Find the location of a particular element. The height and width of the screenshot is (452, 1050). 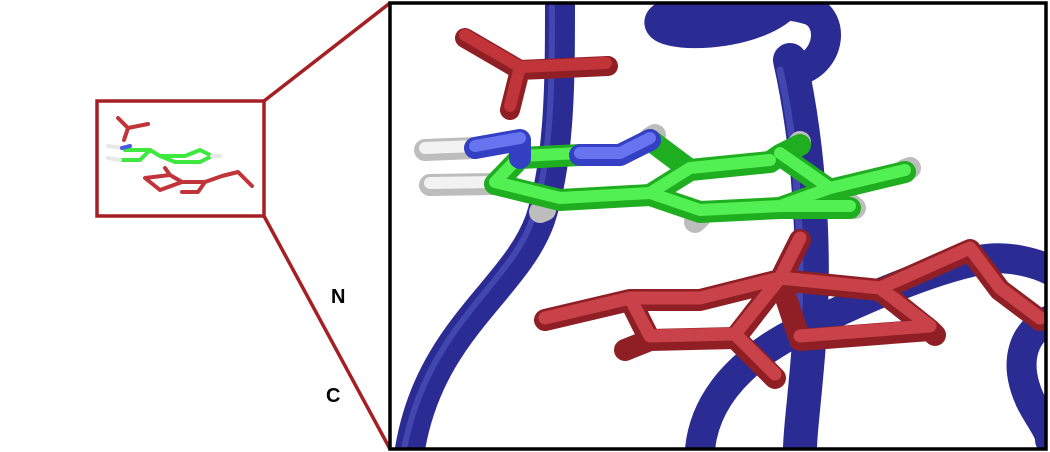

n-terminus-label: N is located at coordinates (338, 297).